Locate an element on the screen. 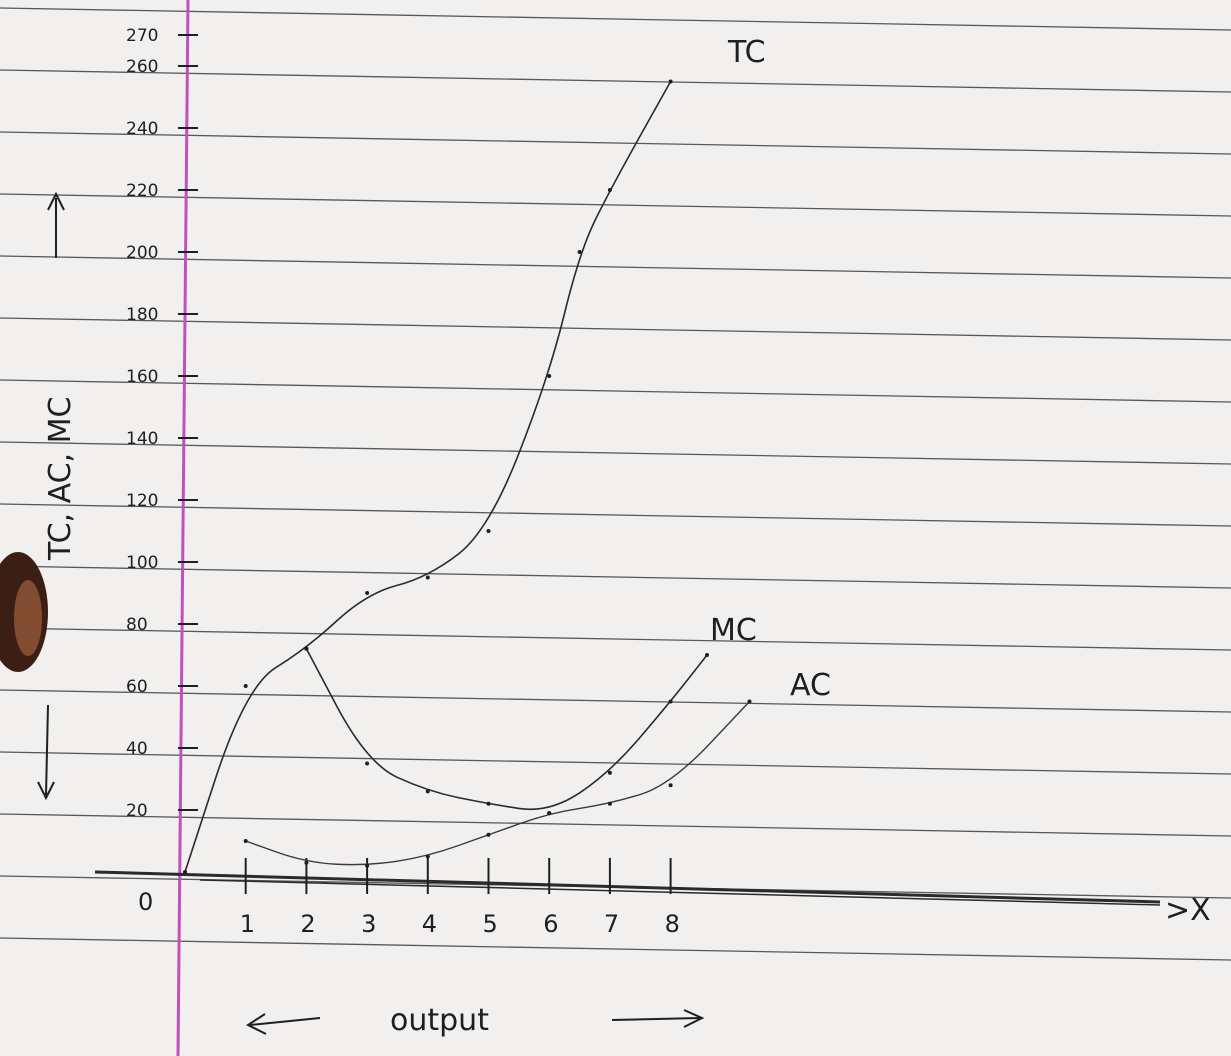 The width and height of the screenshot is (1231, 1056). y-down-arrow-shaft is located at coordinates (47, 750).